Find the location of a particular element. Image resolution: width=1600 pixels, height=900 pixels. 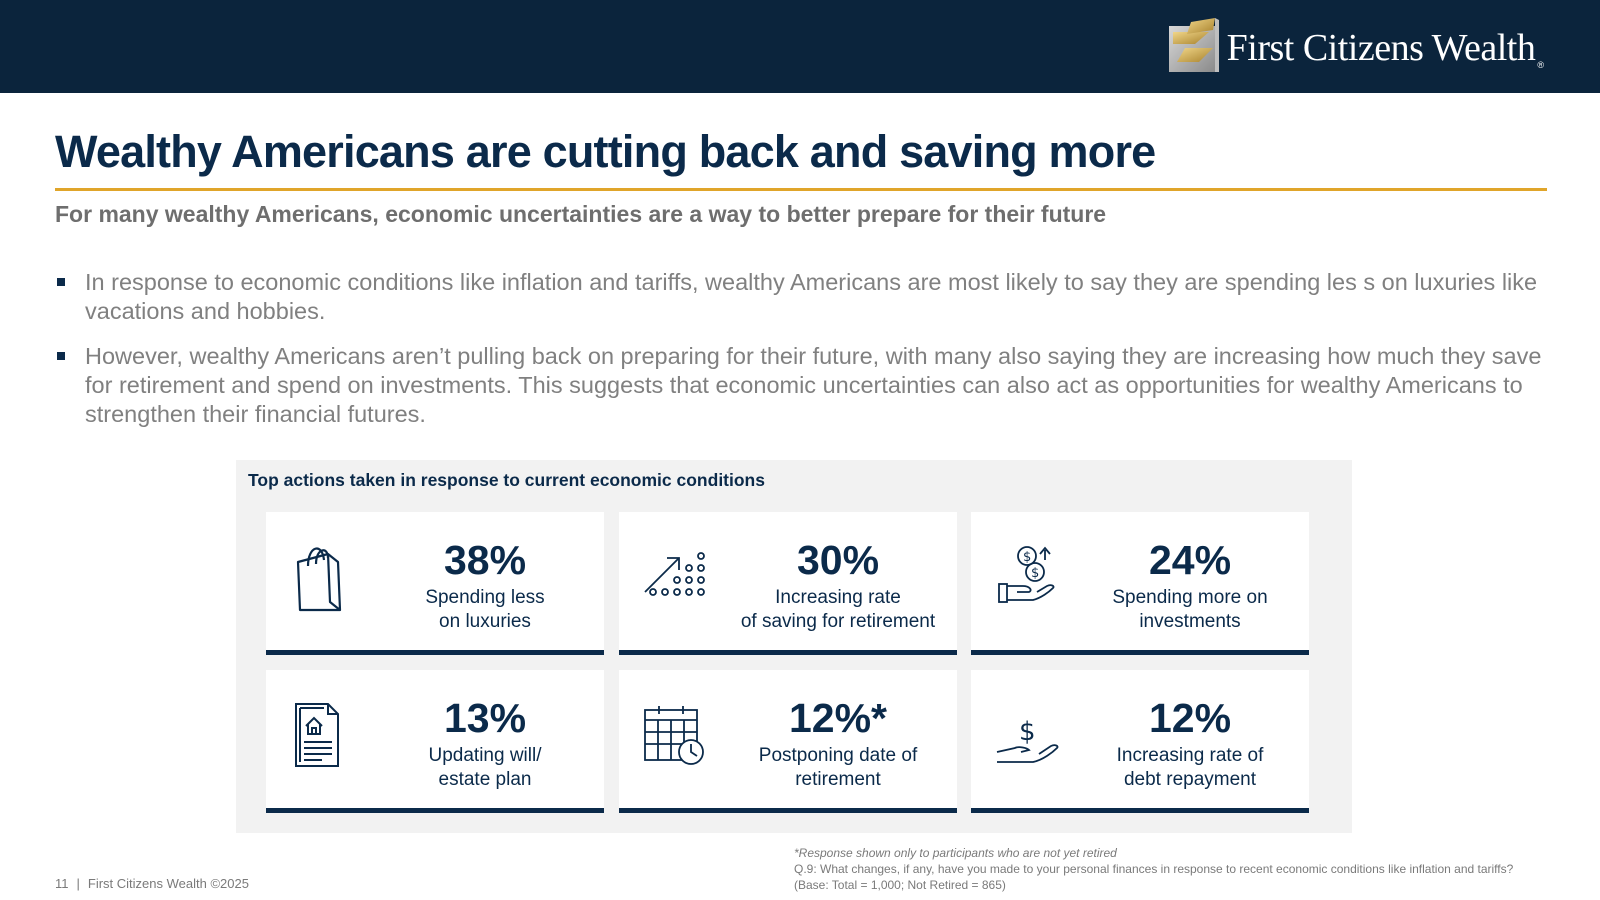

stat-label-line: Spending less is located at coordinates (485, 597).